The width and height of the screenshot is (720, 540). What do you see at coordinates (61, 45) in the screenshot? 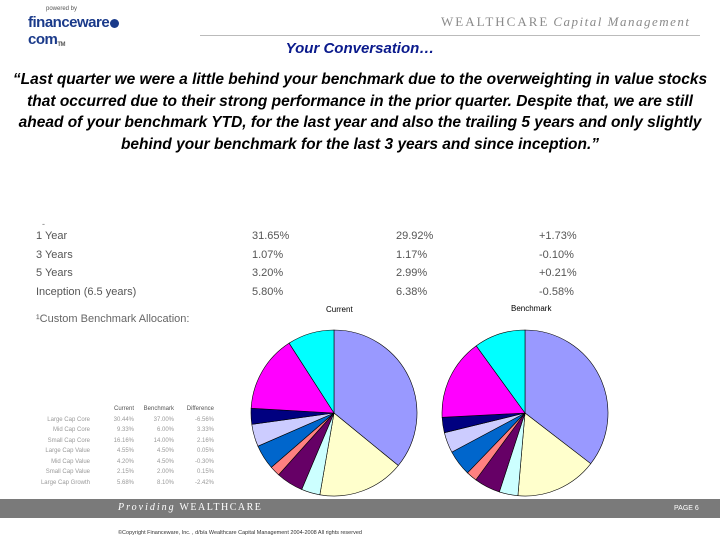
I see `logo-trademark: TM` at bounding box center [61, 45].